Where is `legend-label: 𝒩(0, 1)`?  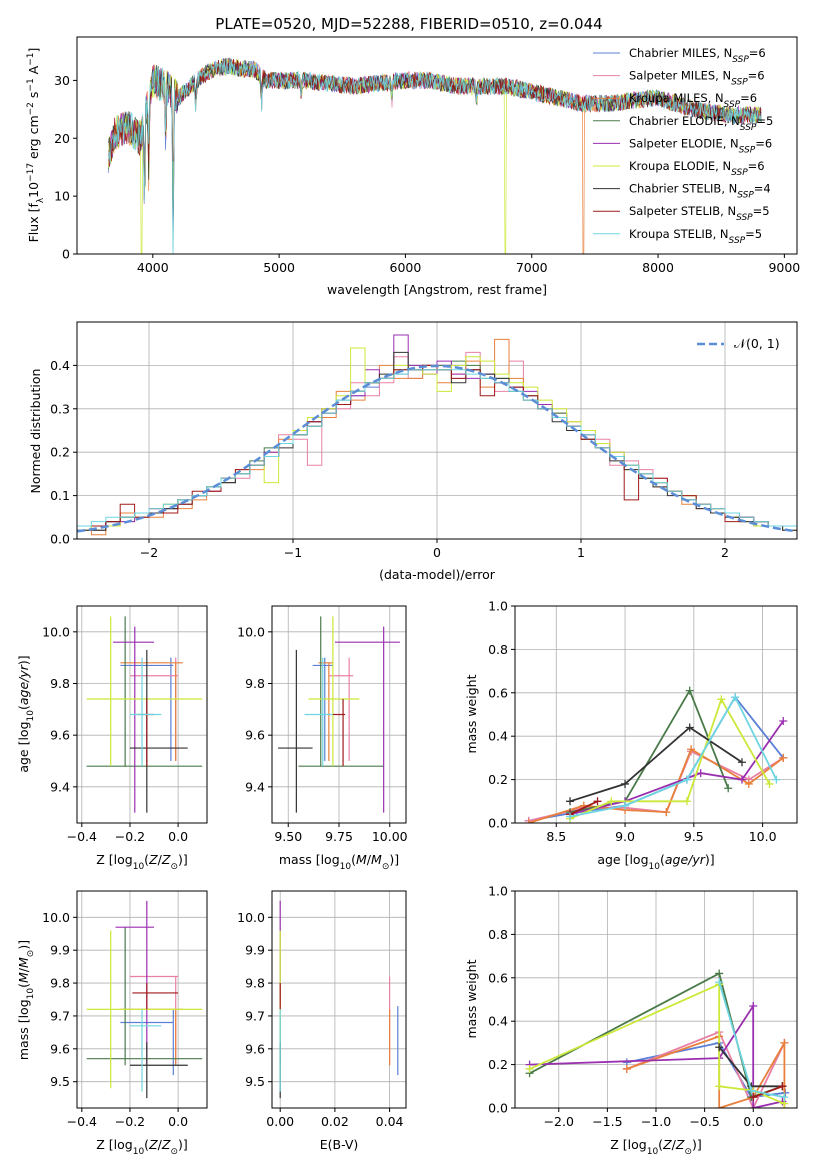
legend-label: 𝒩(0, 1) is located at coordinates (757, 343).